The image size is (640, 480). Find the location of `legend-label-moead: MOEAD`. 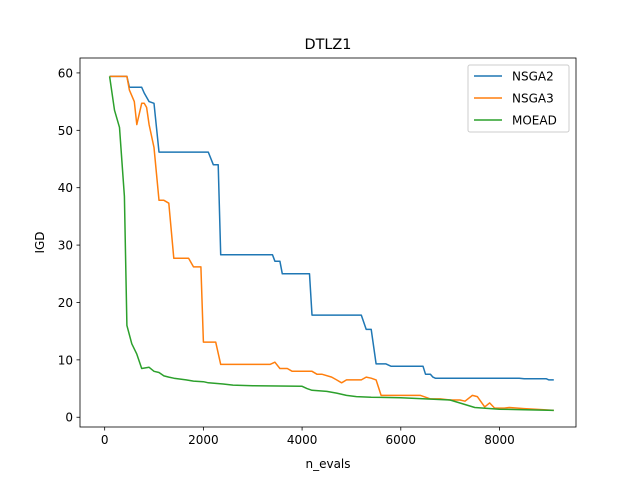

legend-label-moead: MOEAD is located at coordinates (534, 121).